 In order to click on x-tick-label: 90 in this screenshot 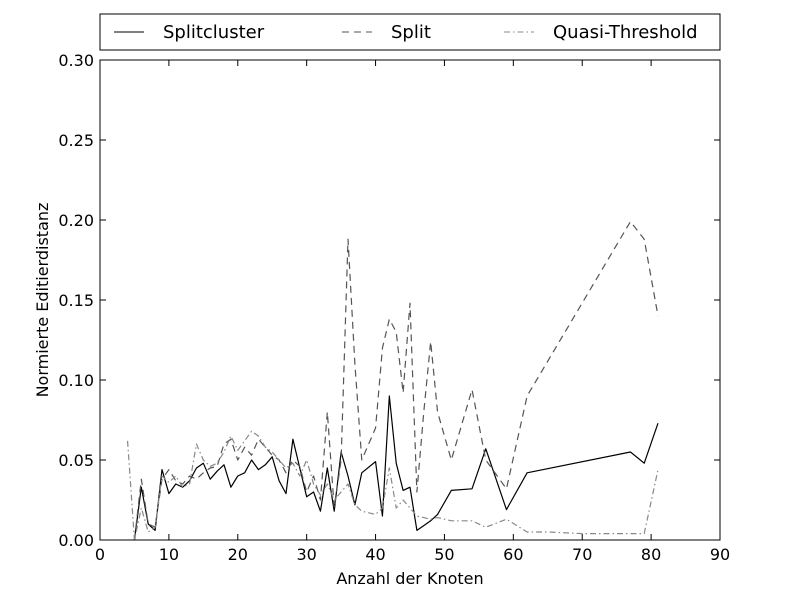, I will do `click(720, 554)`.